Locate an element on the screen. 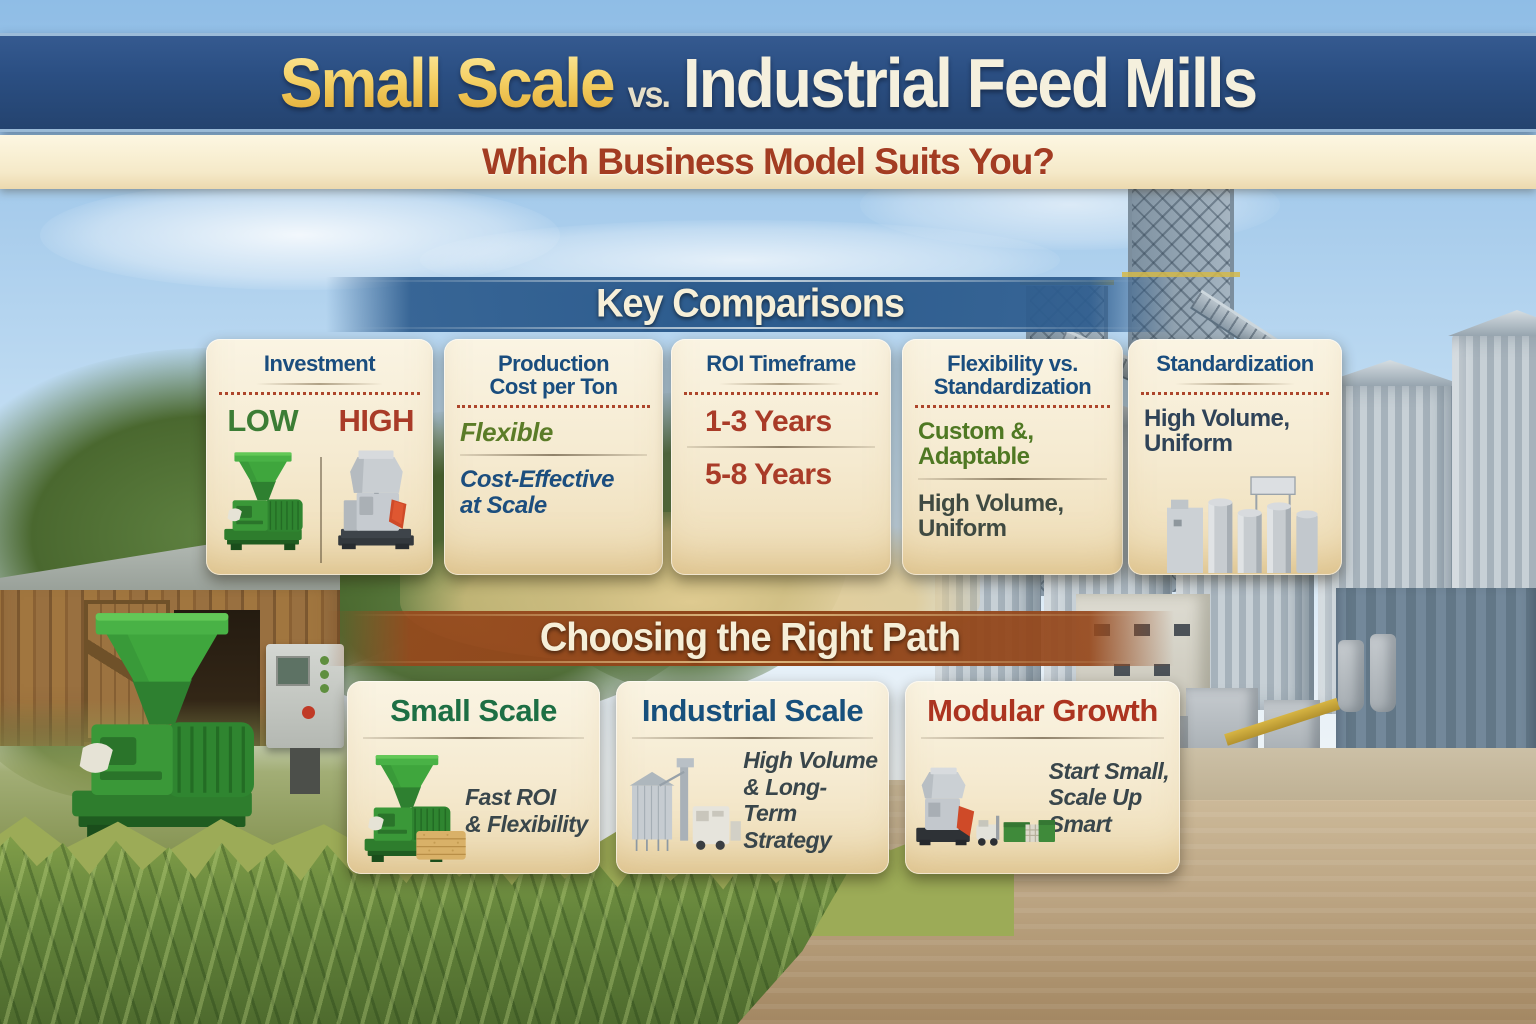 Image resolution: width=1536 pixels, height=1024 pixels. steel-silo-image is located at coordinates (1494, 484).